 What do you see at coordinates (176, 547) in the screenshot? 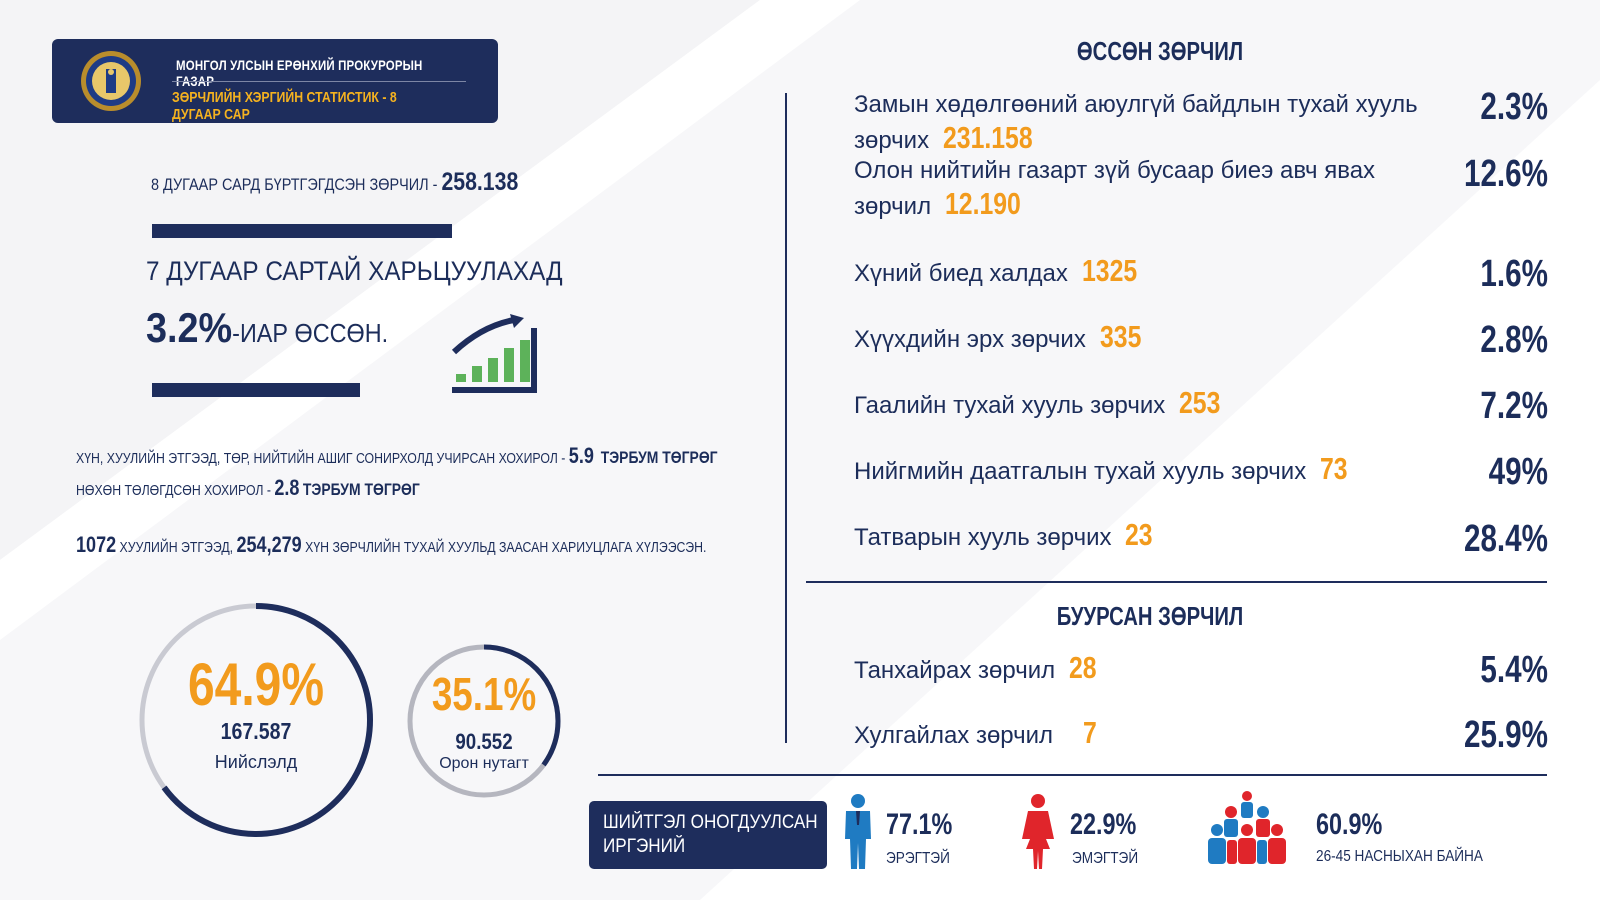
I see `entity-text: ХУУЛИЙН ЭТГЭЭД,` at bounding box center [176, 547].